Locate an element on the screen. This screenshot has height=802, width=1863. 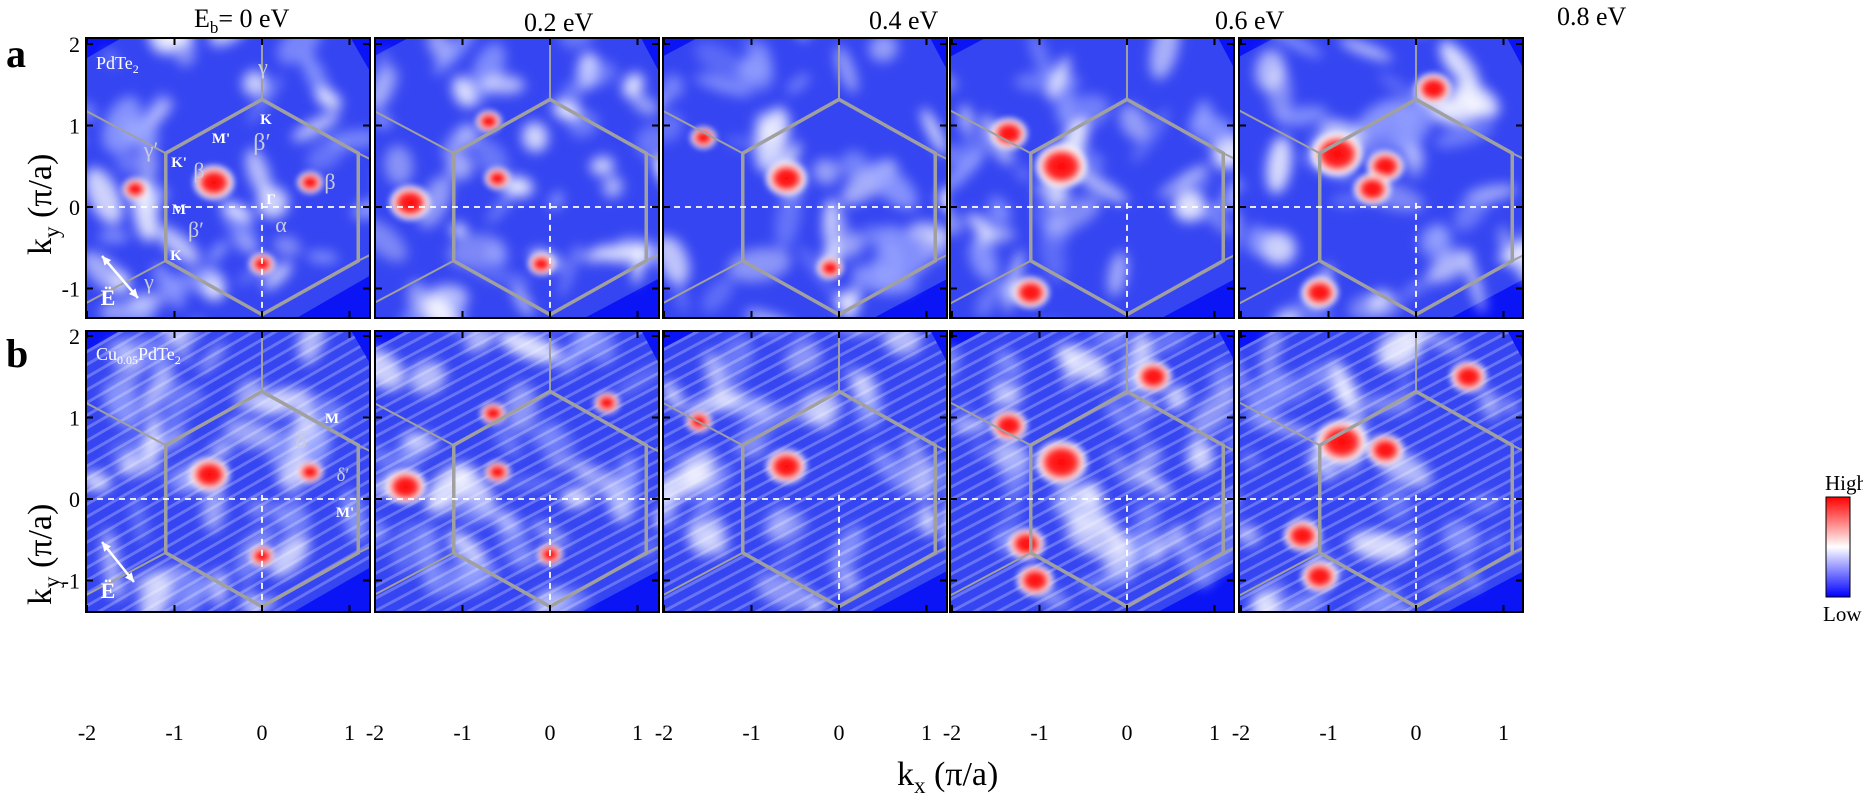
label-beta-prime-bottom: β′ is located at coordinates (196, 229).